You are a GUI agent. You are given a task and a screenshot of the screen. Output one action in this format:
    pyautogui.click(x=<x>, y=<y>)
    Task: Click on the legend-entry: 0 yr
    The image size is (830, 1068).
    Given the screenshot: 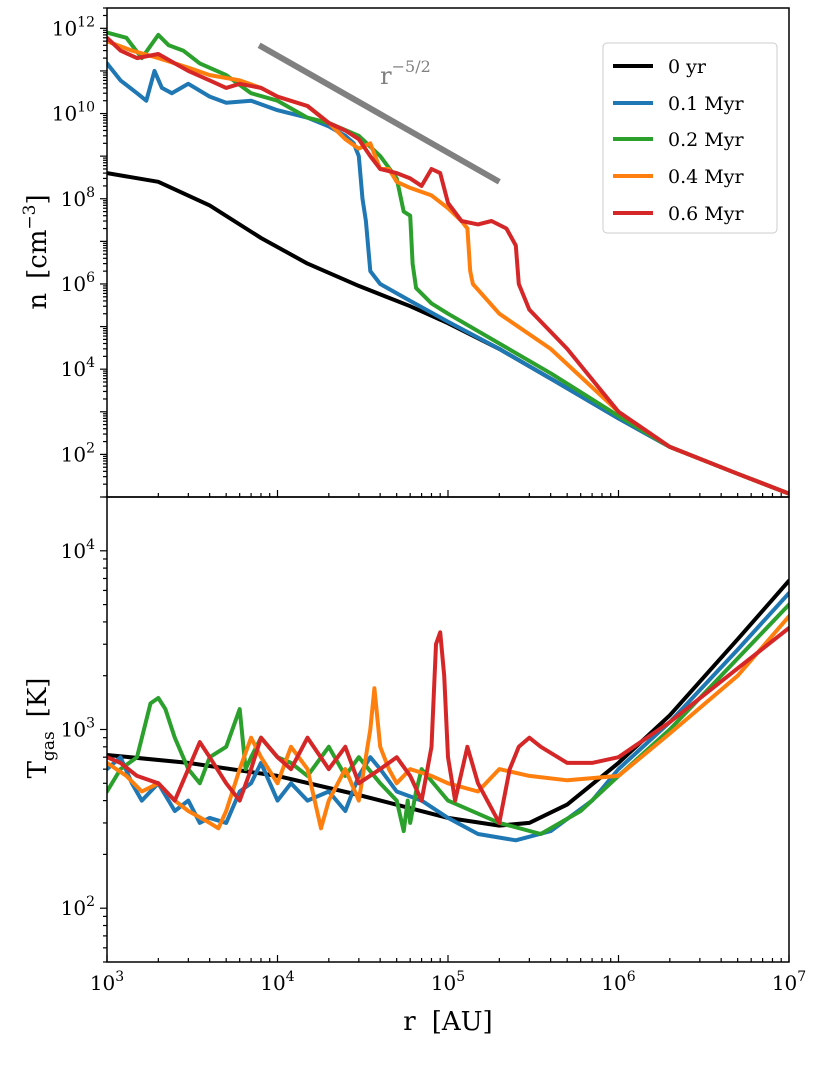 What is the action you would take?
    pyautogui.click(x=660, y=67)
    